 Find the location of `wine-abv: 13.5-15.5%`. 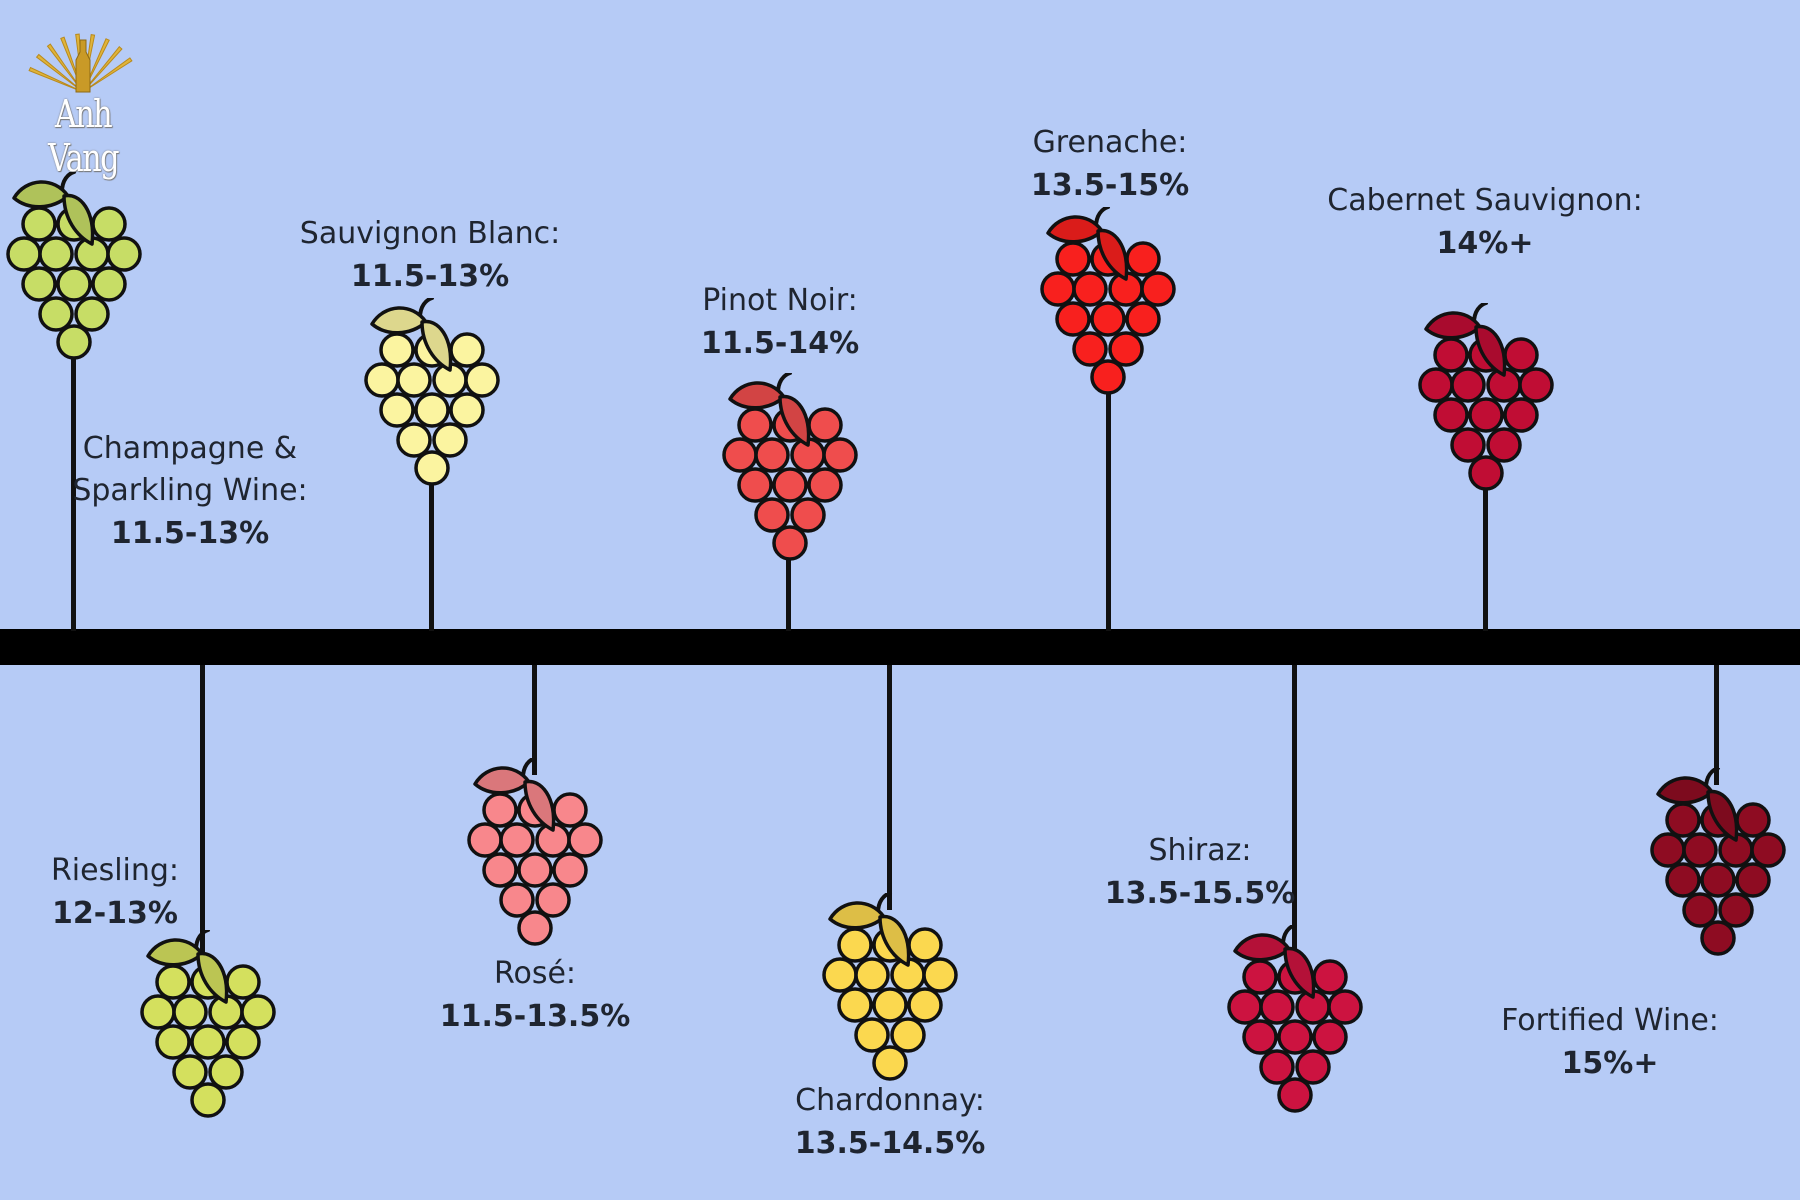

wine-abv: 13.5-15.5% is located at coordinates (1200, 893).